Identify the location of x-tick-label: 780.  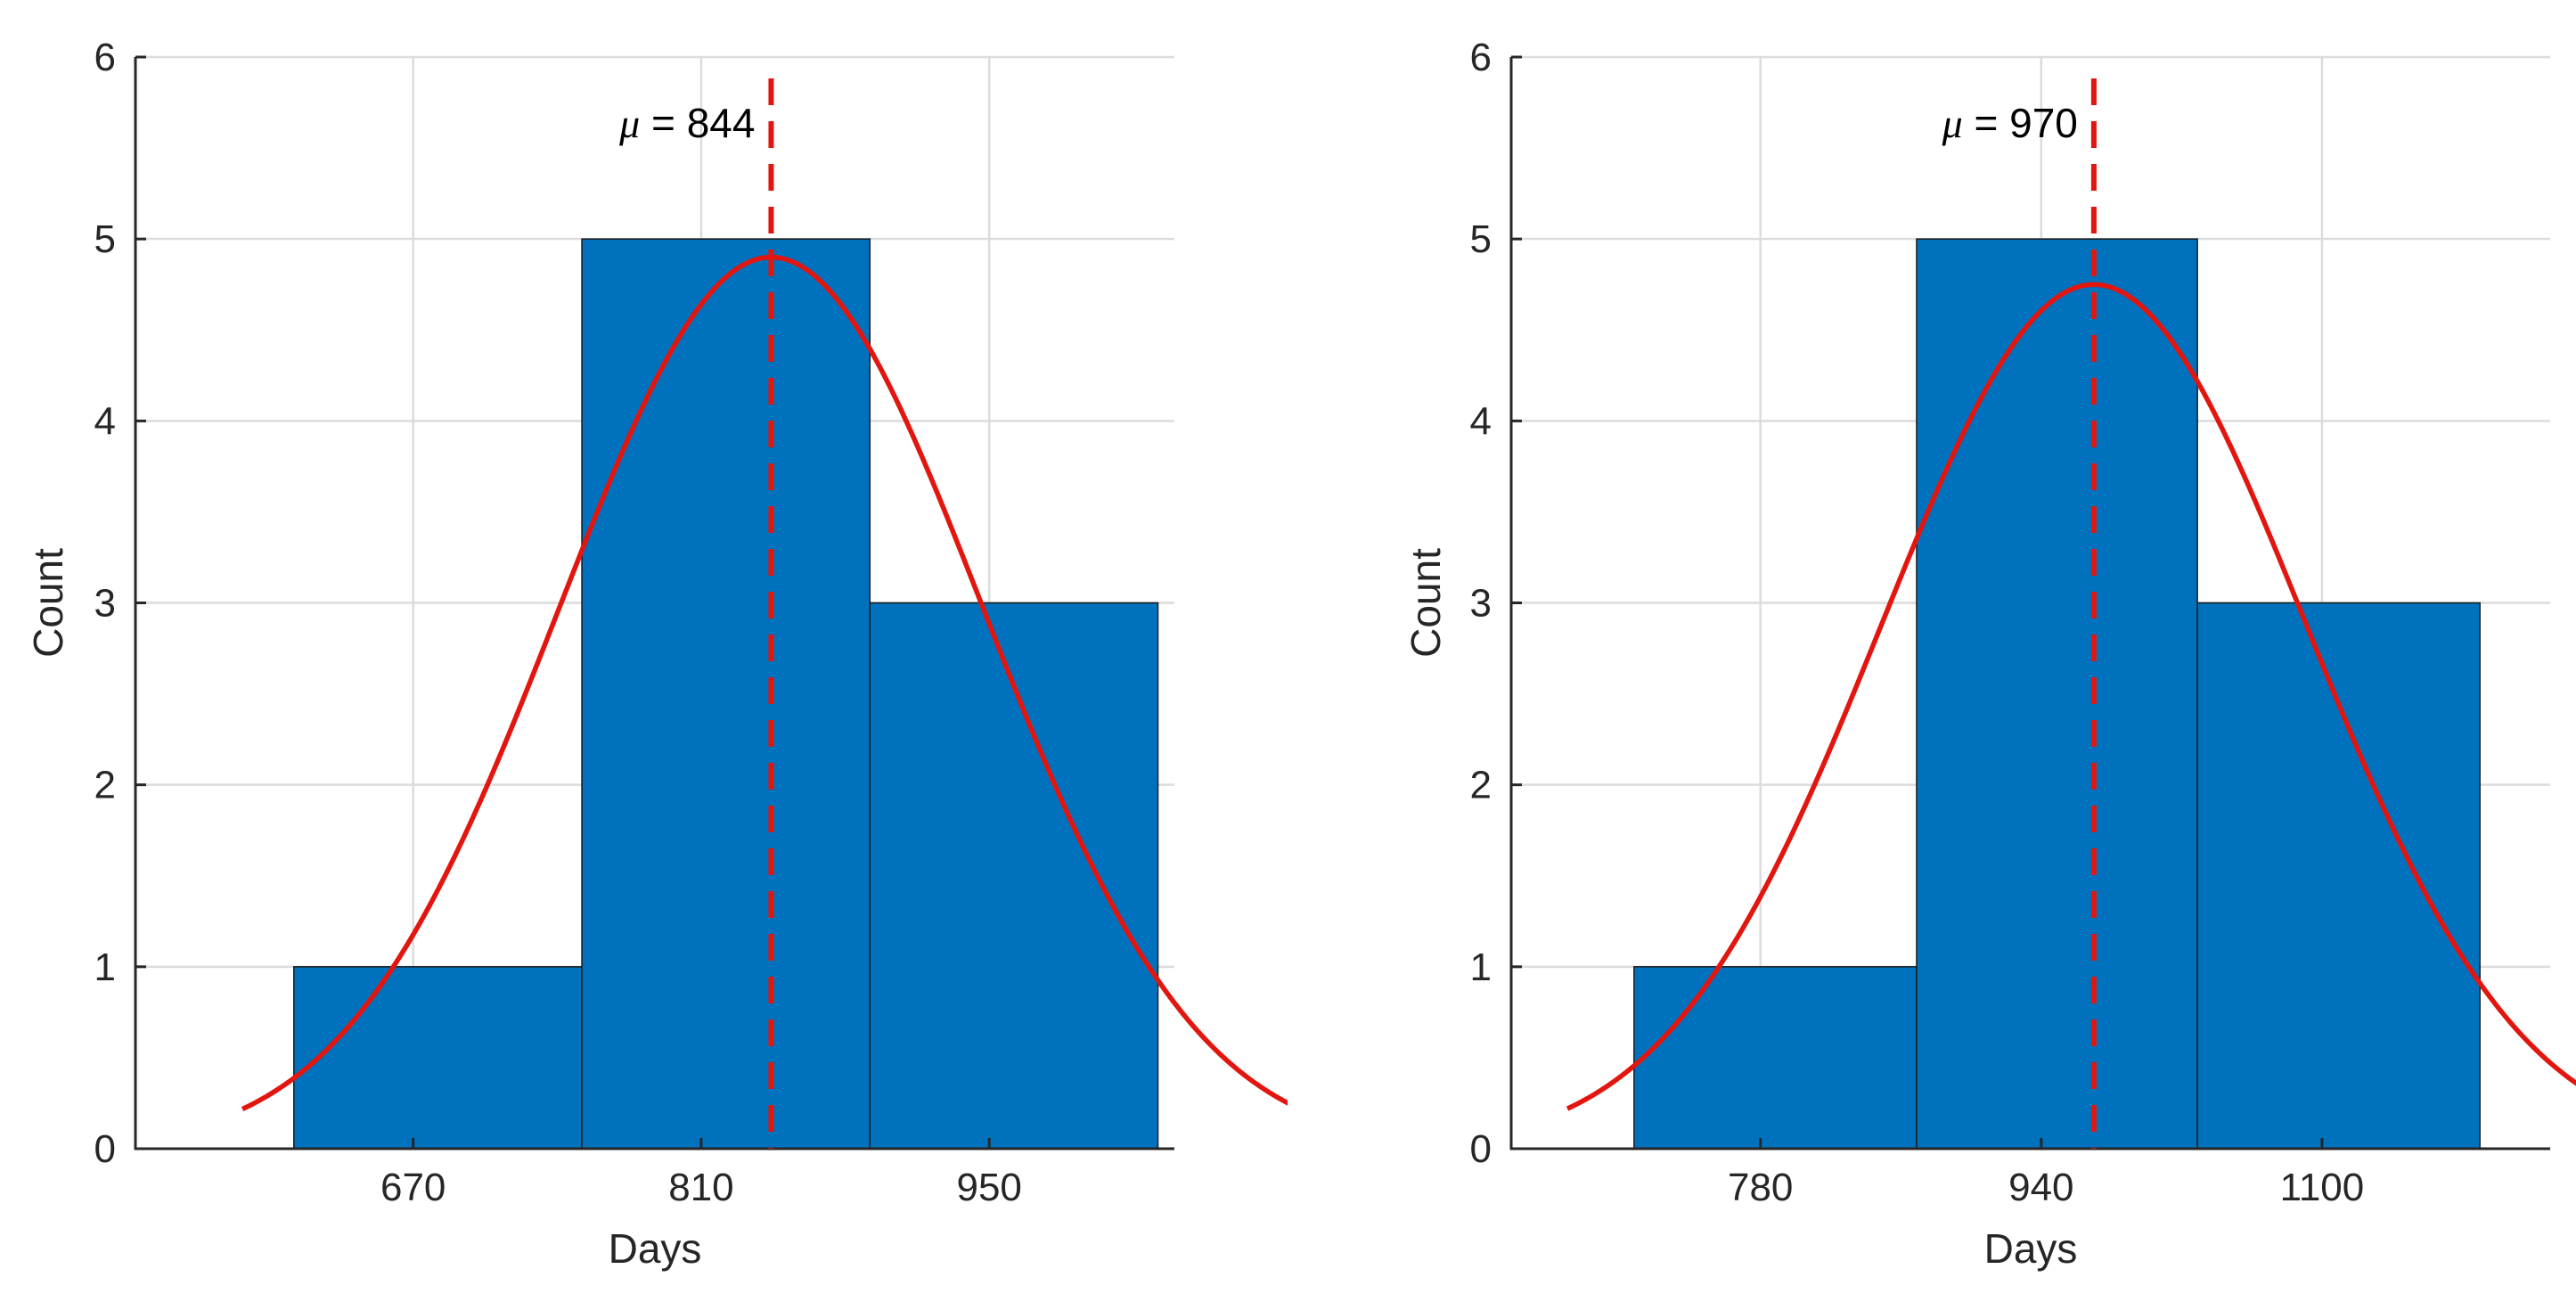
(1760, 1187).